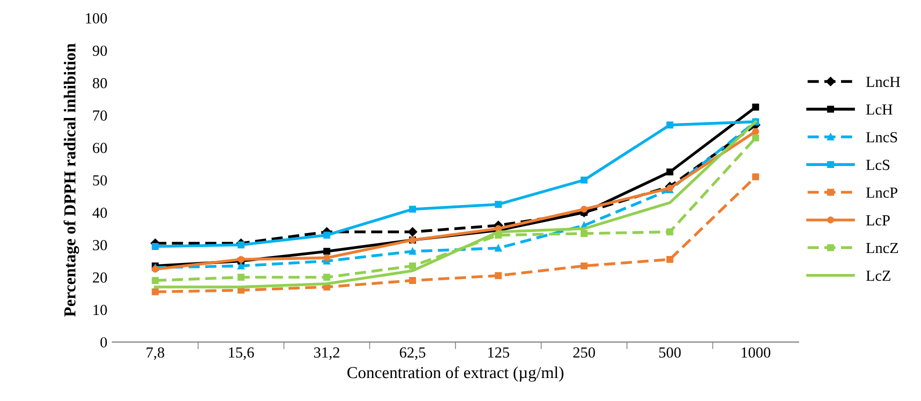  What do you see at coordinates (103, 342) in the screenshot?
I see `y-tick-label: 0` at bounding box center [103, 342].